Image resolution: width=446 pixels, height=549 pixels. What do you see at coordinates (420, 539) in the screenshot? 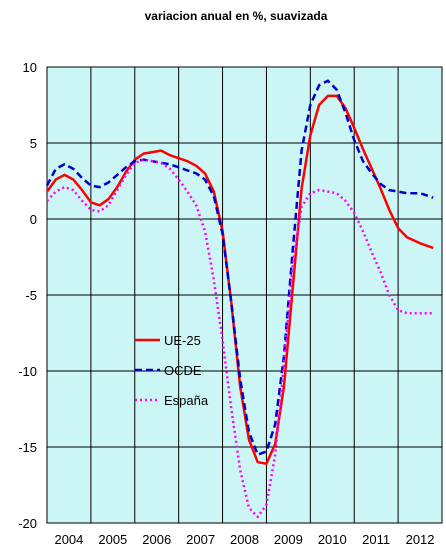
I see `x-tick-label: 2012` at bounding box center [420, 539].